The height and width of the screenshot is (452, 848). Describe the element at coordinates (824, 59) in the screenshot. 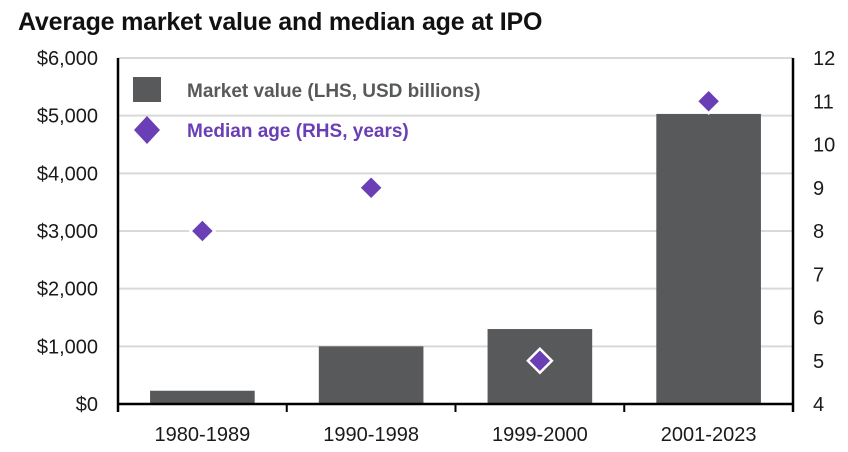

I see `right-tick-label: 12` at that location.